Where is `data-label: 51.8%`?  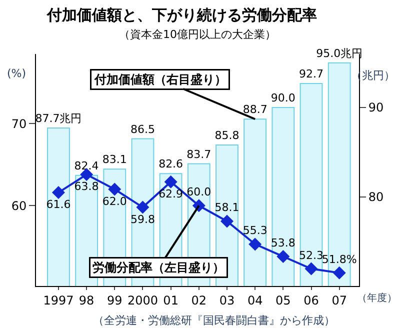
data-label: 51.8% is located at coordinates (339, 259).